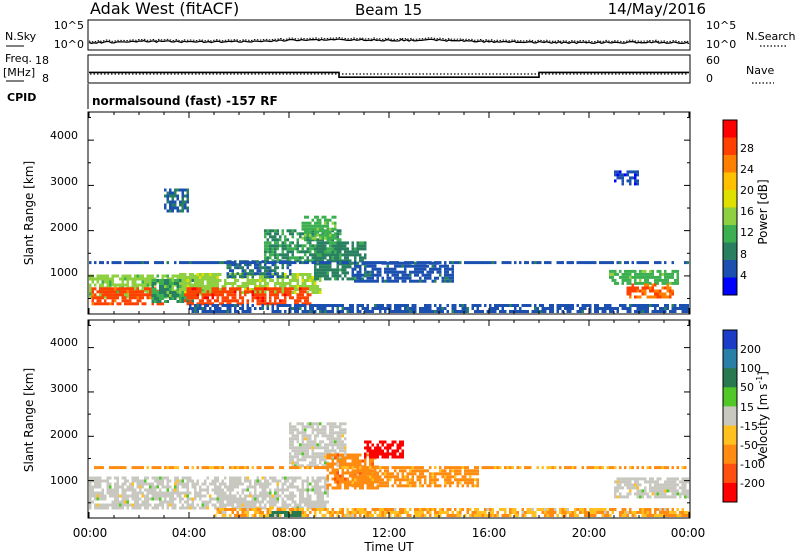 The height and width of the screenshot is (554, 800). What do you see at coordinates (69, 25) in the screenshot?
I see `noise-left-tick-top: 10^5` at bounding box center [69, 25].